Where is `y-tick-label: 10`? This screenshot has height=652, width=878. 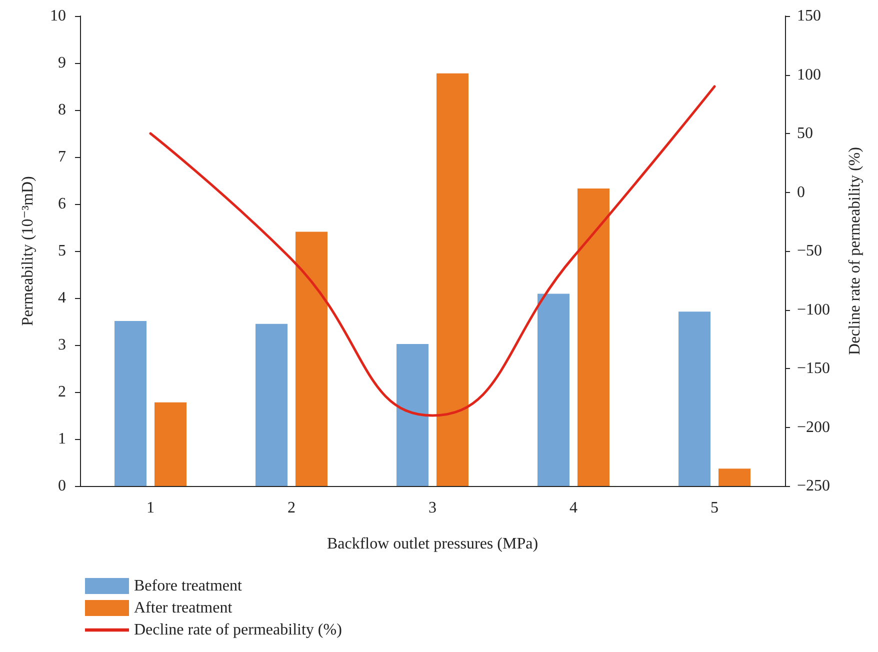
y-tick-label: 10 is located at coordinates (58, 16).